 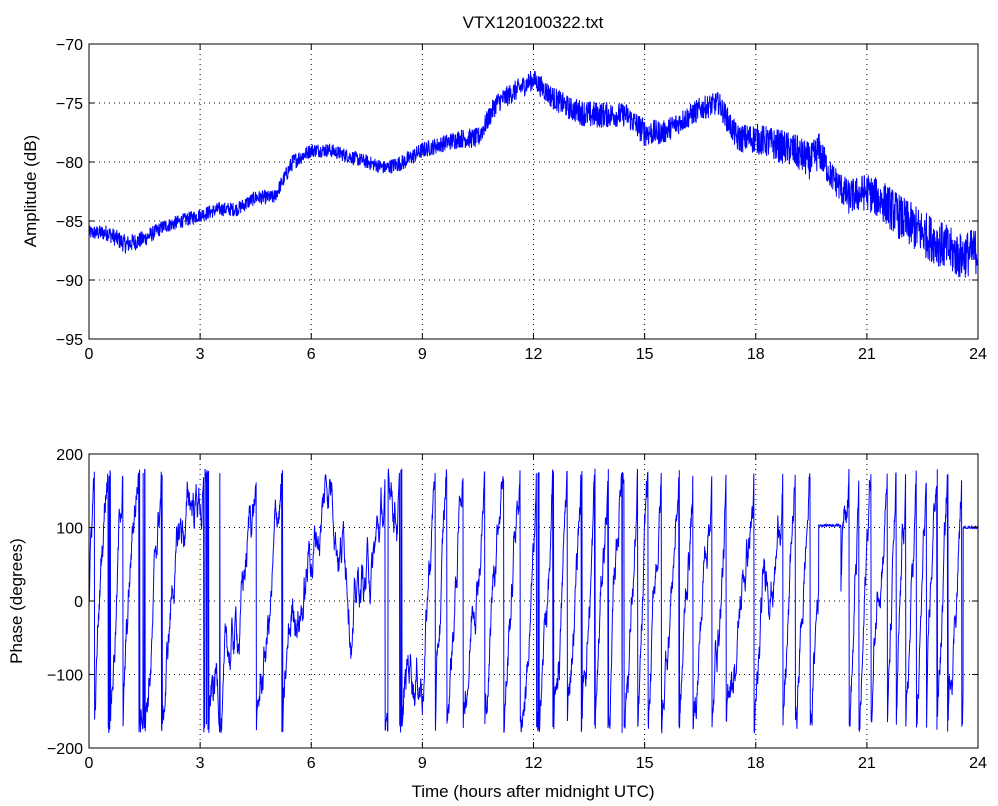 I want to click on y-tick-label: −200, so click(x=65, y=749).